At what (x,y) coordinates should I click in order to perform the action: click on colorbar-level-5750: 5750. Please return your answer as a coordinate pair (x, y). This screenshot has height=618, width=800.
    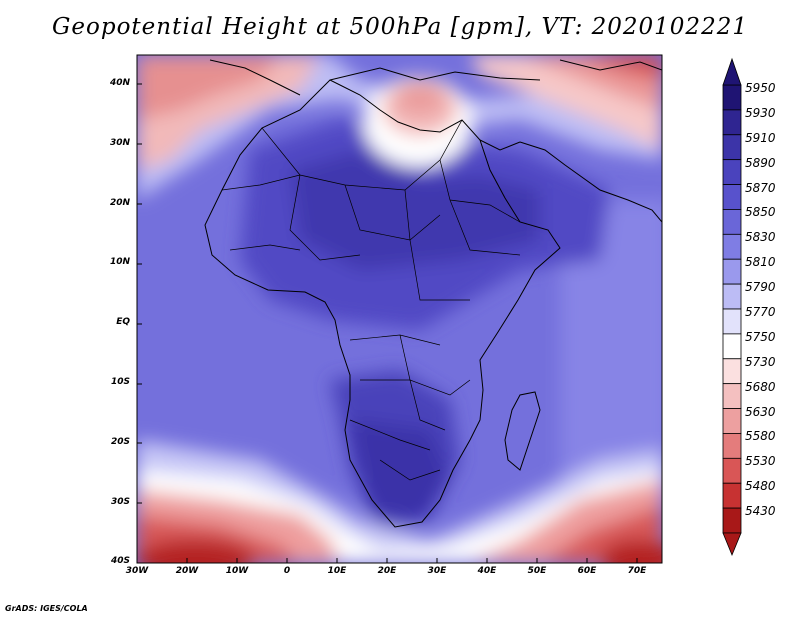
    Looking at the image, I should click on (760, 336).